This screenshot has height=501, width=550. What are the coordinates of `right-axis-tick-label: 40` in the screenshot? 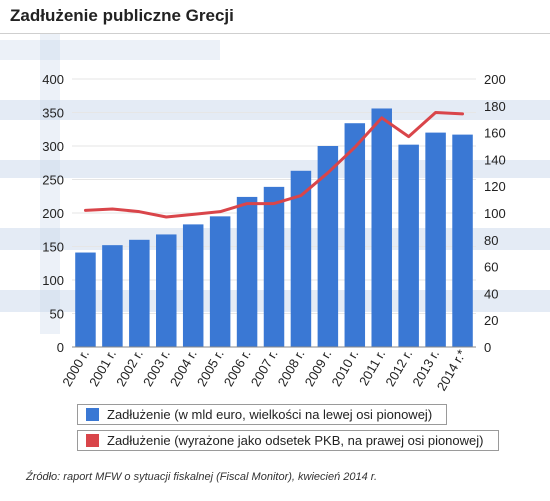 It's located at (491, 293).